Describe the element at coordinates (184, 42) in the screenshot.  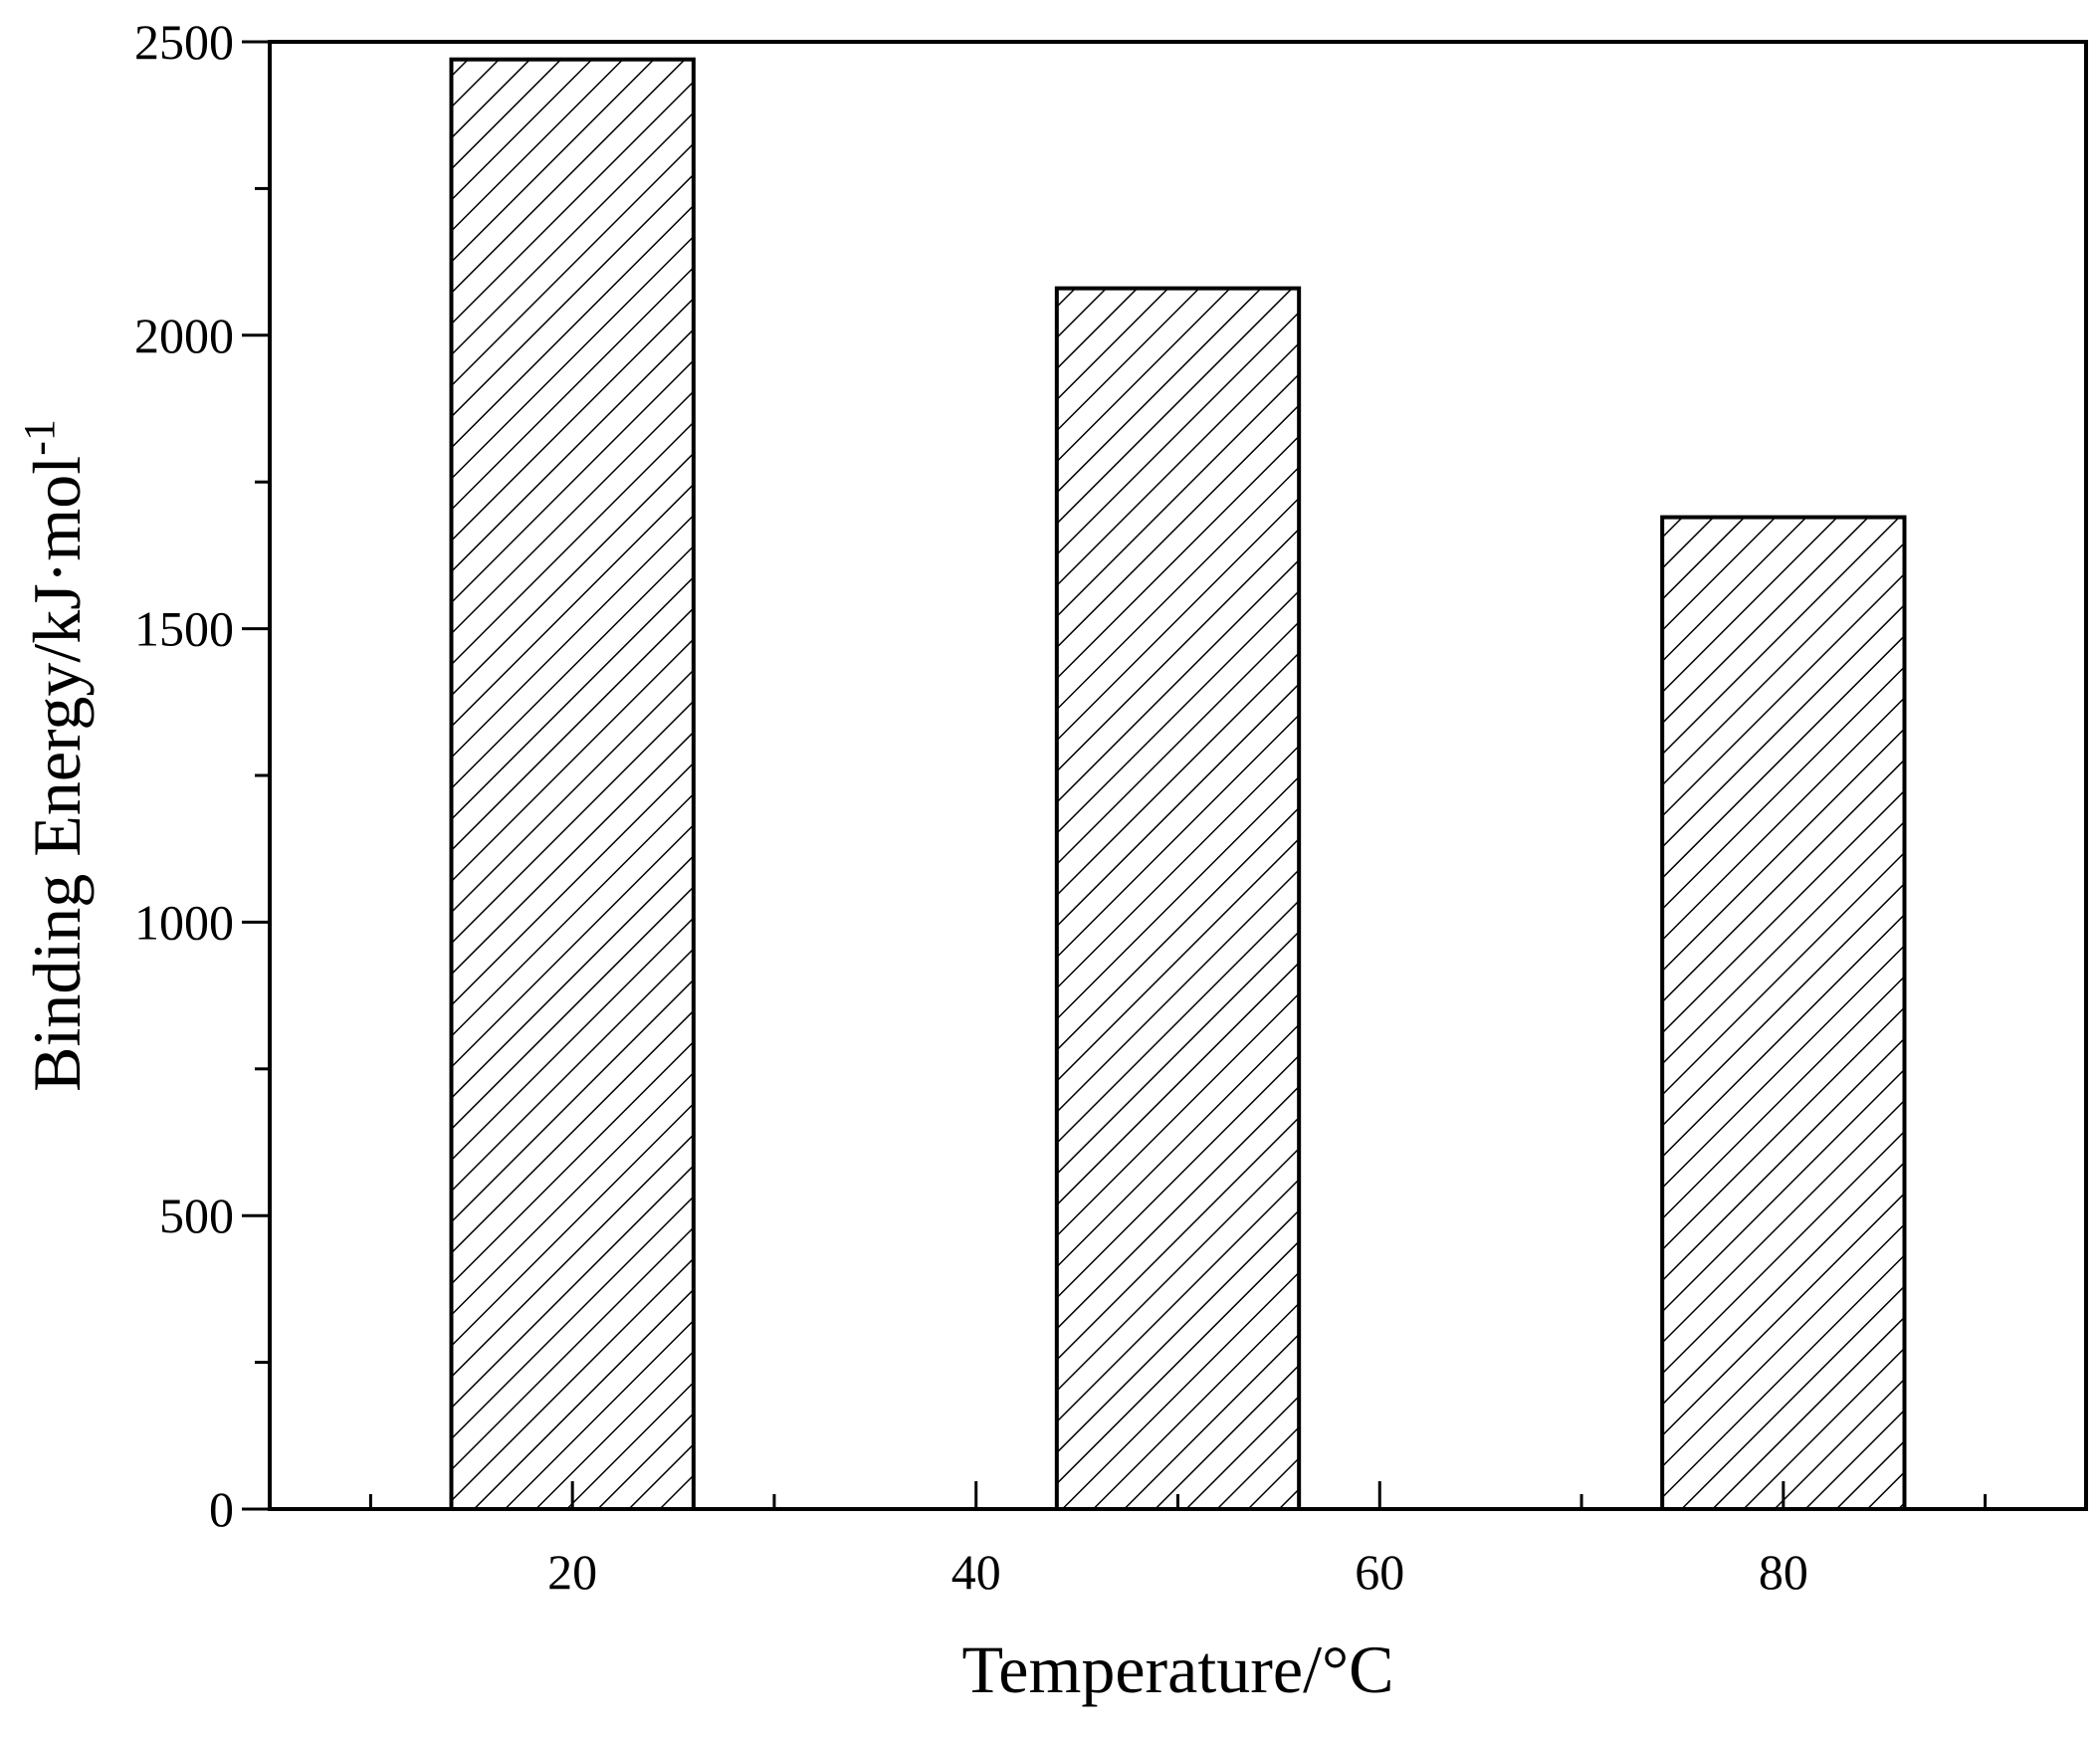
I see `y-tick-label: 2500` at that location.